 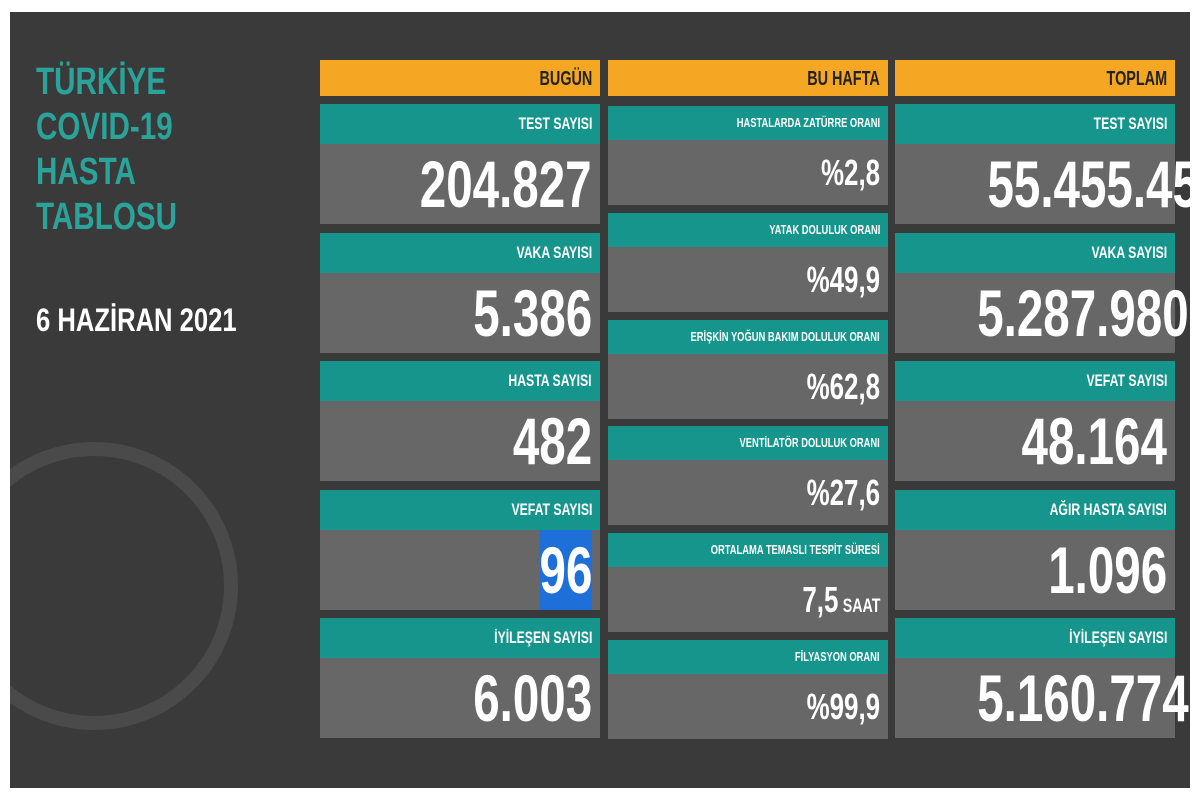 What do you see at coordinates (837, 656) in the screenshot?
I see `label-text: FİLYASYON ORANI` at bounding box center [837, 656].